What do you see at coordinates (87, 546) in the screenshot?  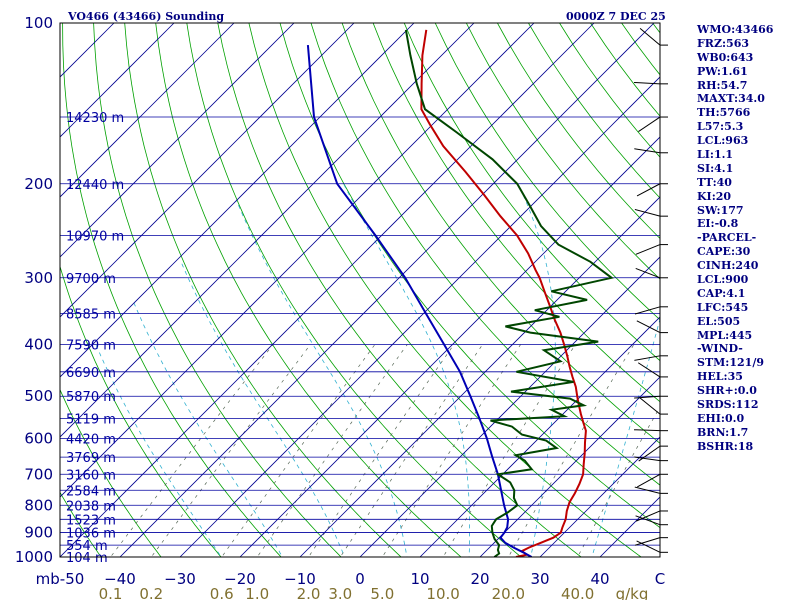 I see `height-label: 554 m` at bounding box center [87, 546].